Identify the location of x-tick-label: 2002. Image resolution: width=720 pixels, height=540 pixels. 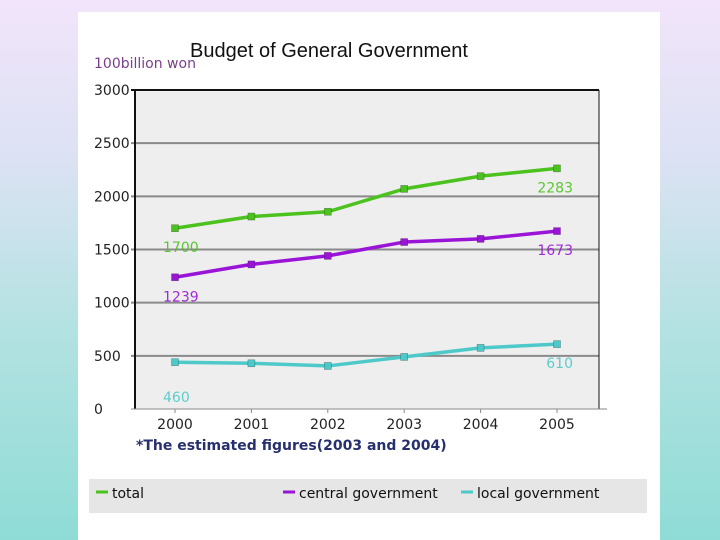
(328, 425).